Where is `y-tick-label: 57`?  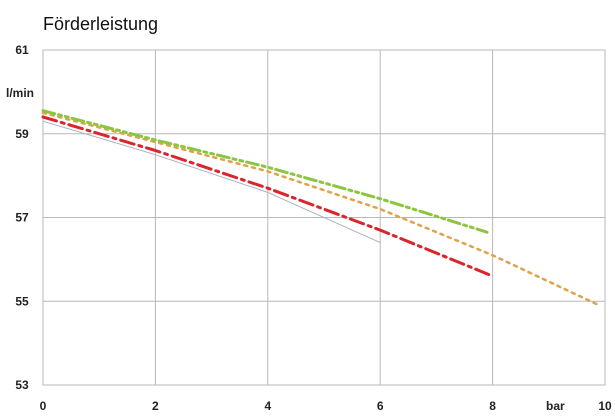 y-tick-label: 57 is located at coordinates (22, 218).